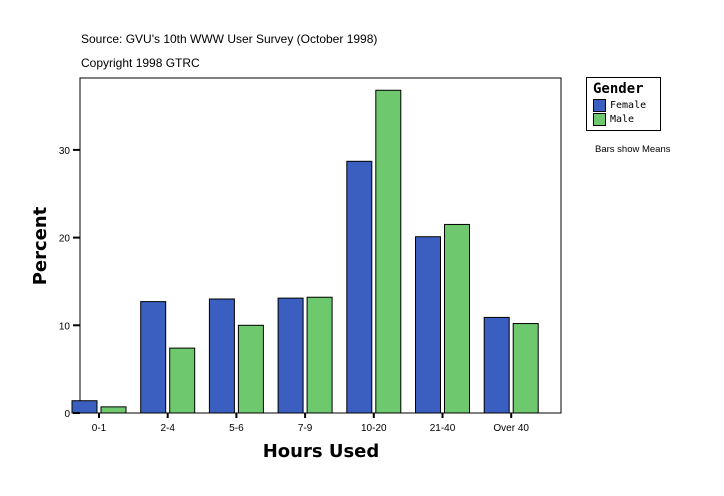 This screenshot has width=724, height=496. I want to click on legend-item-male: Male, so click(613, 119).